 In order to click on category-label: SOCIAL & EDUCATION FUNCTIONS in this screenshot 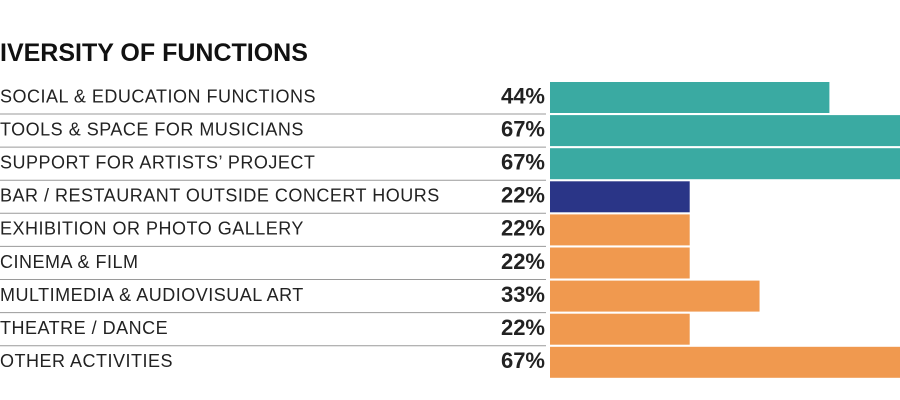, I will do `click(158, 96)`.